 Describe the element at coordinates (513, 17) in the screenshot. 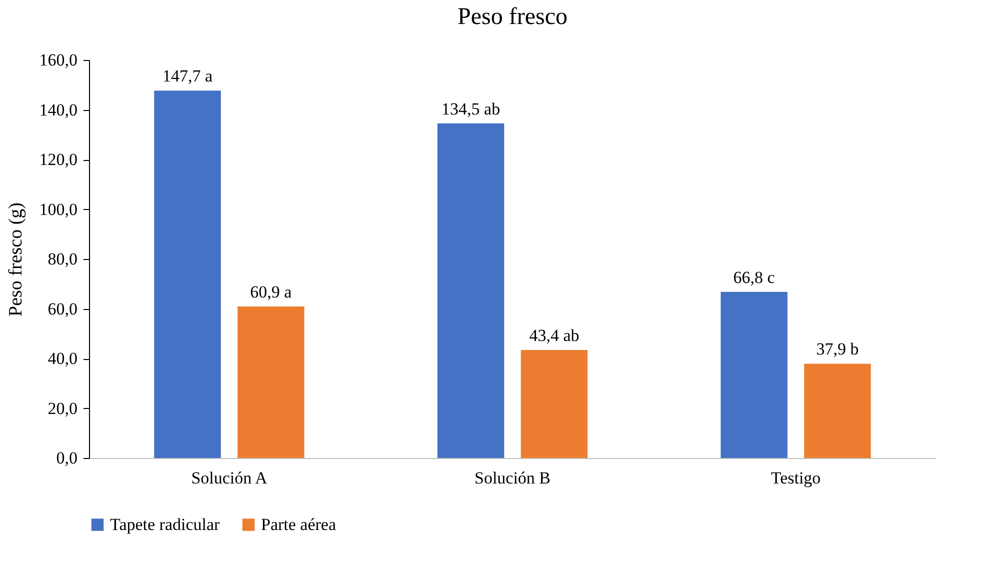

I see `chart-title: Peso fresco` at that location.